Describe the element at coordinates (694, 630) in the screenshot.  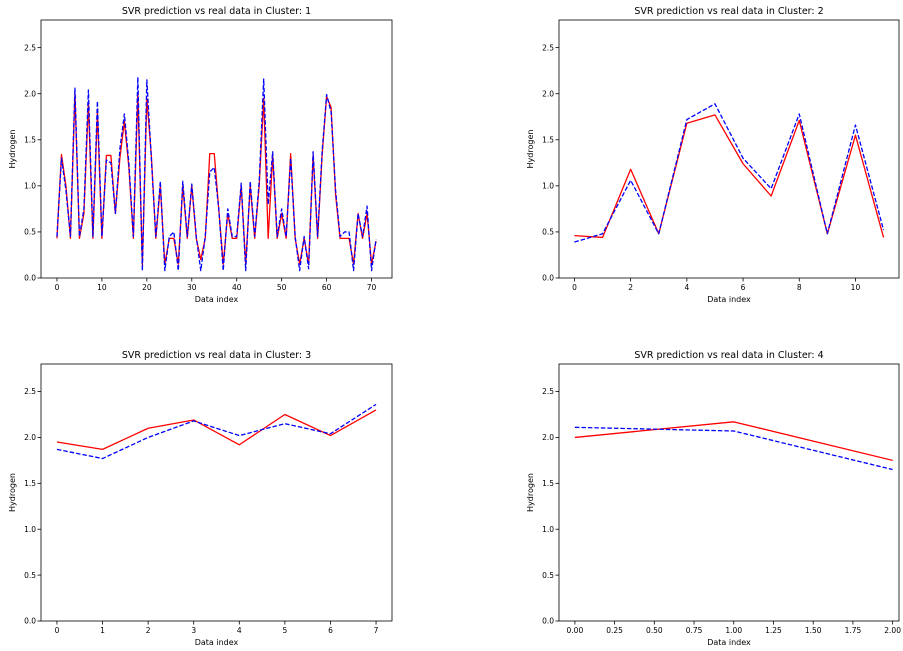
I see `x-tick-label: 0.75` at that location.